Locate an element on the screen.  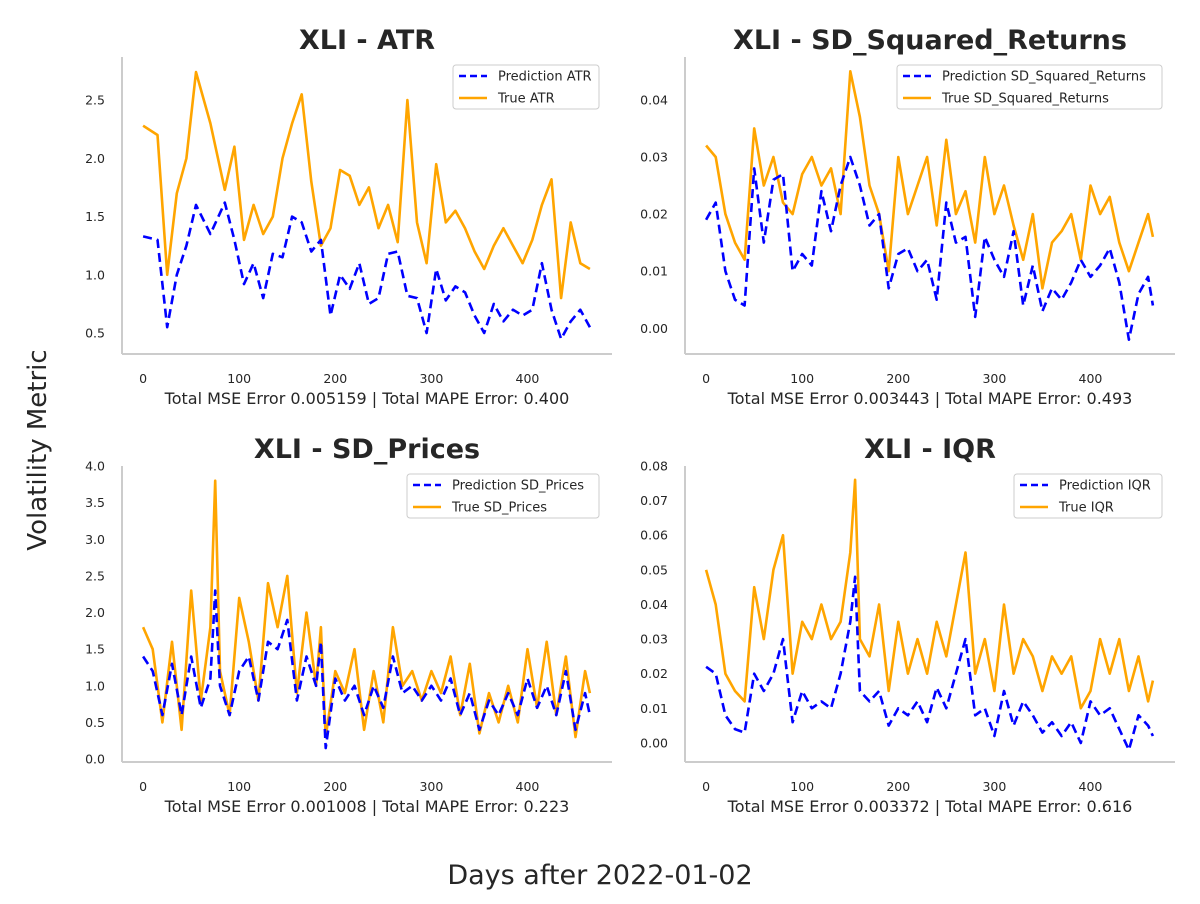
legend-label: Prediction SD_Squared_Returns is located at coordinates (1044, 77).